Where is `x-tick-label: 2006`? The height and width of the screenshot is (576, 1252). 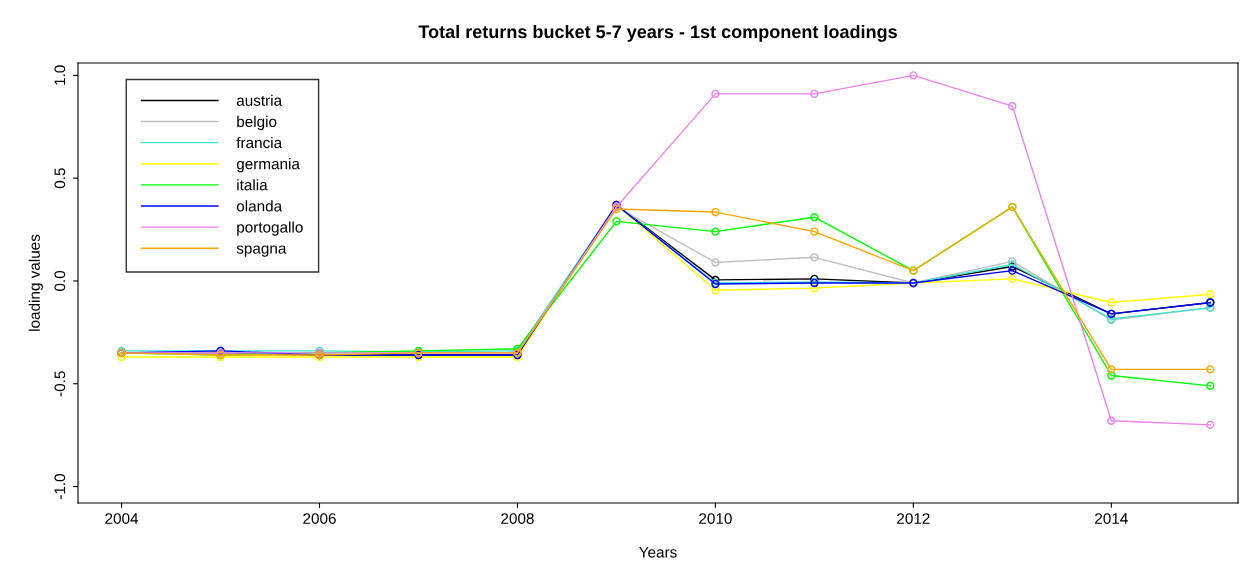
x-tick-label: 2006 is located at coordinates (319, 518).